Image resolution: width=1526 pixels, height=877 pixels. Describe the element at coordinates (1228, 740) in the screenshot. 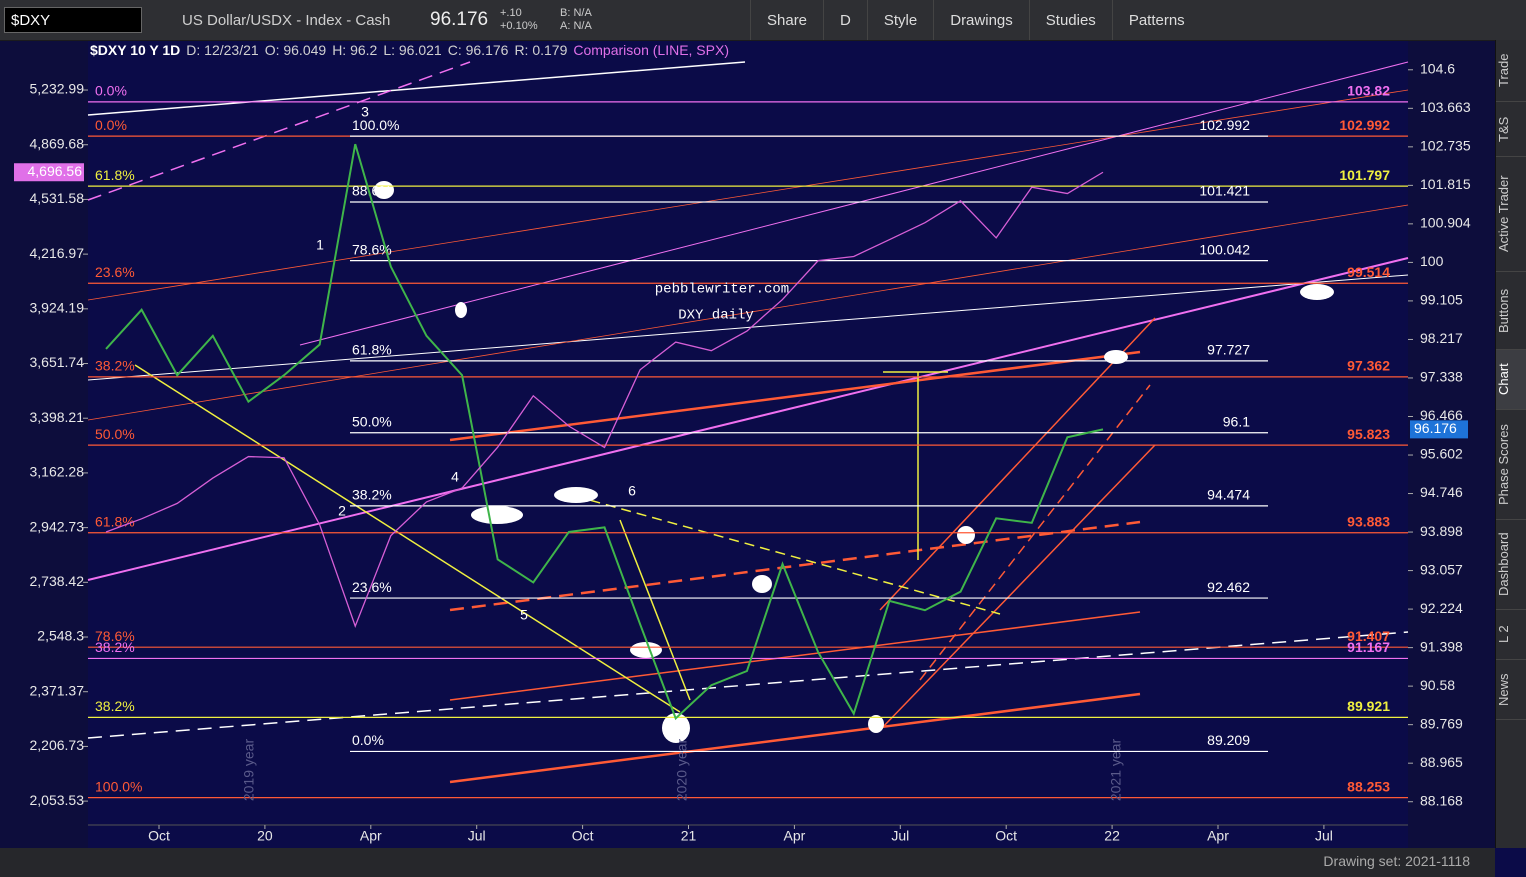

I see `fib-price: 89.209` at that location.